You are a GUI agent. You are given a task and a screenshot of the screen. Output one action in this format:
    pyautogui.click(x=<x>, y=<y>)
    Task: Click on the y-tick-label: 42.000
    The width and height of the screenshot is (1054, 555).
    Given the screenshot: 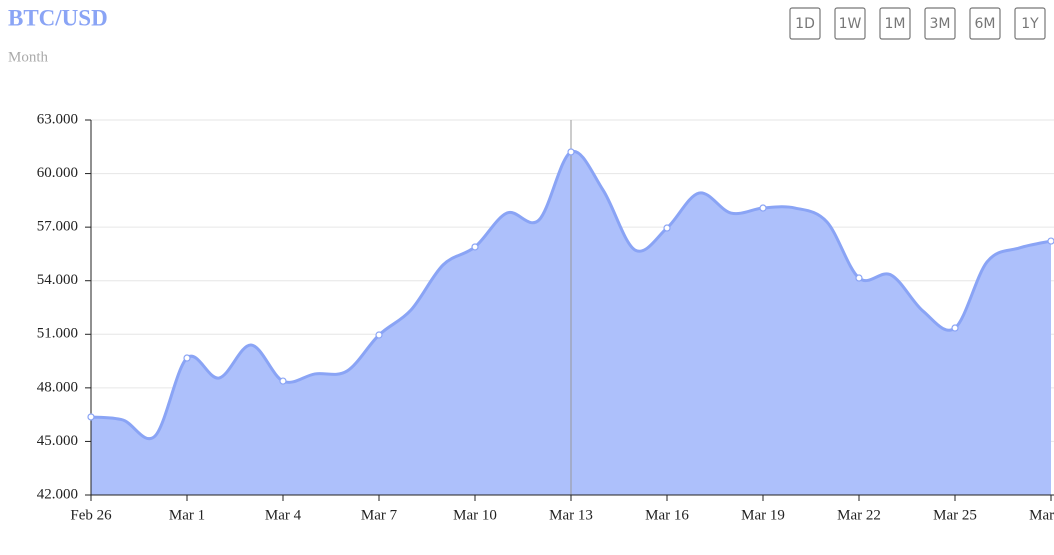 What is the action you would take?
    pyautogui.click(x=57, y=494)
    